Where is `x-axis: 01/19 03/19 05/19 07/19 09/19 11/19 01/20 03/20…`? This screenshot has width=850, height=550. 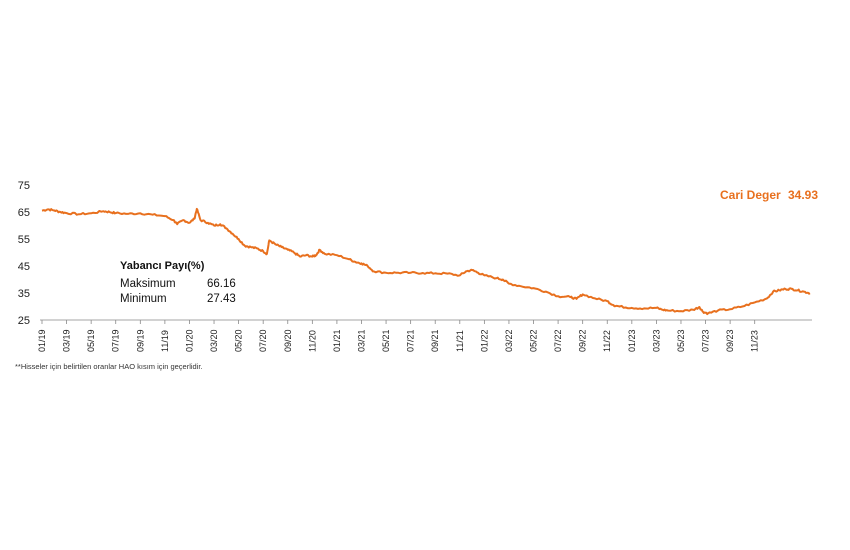 x-axis: 01/19 03/19 05/19 07/19 09/19 11/19 01/20 03/20… is located at coordinates (398, 336).